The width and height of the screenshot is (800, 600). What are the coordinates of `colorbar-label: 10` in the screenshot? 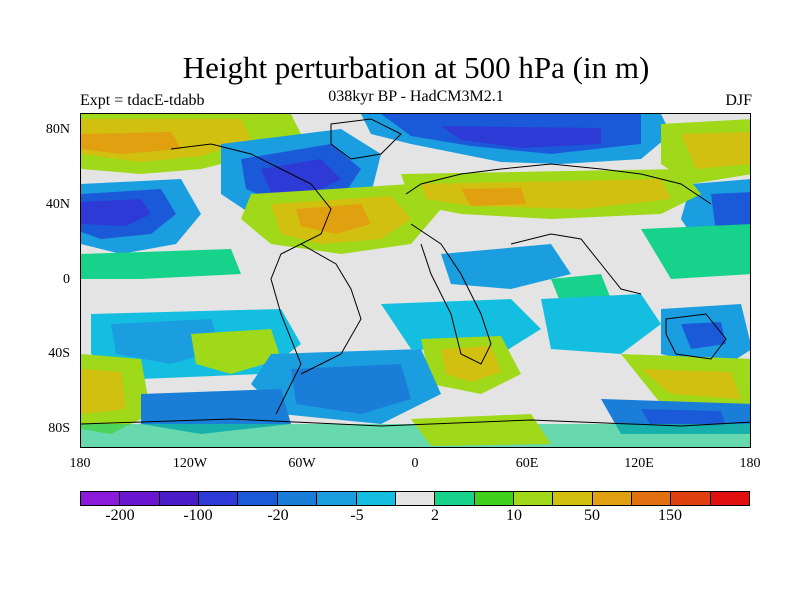 It's located at (514, 515).